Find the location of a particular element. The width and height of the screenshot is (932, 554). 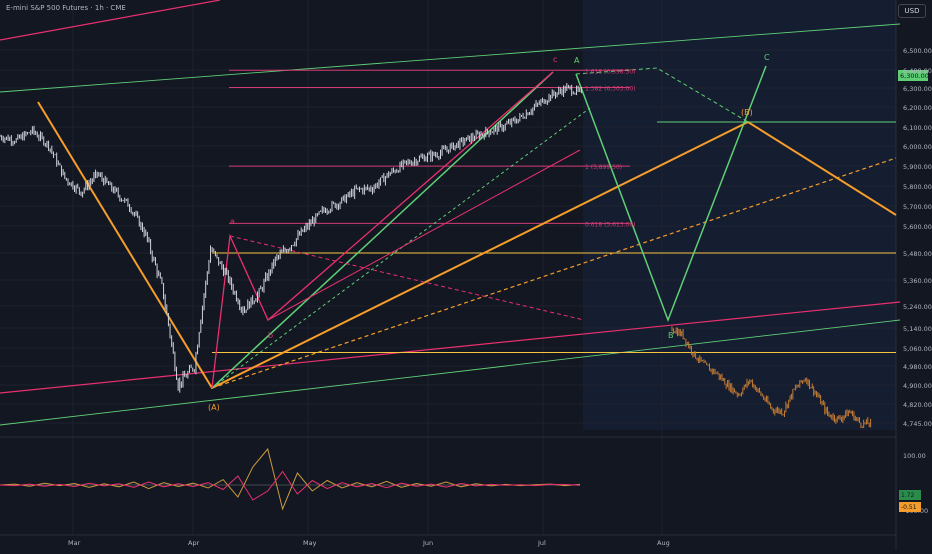

y-tick-label: 5,800.00 is located at coordinates (917, 187).